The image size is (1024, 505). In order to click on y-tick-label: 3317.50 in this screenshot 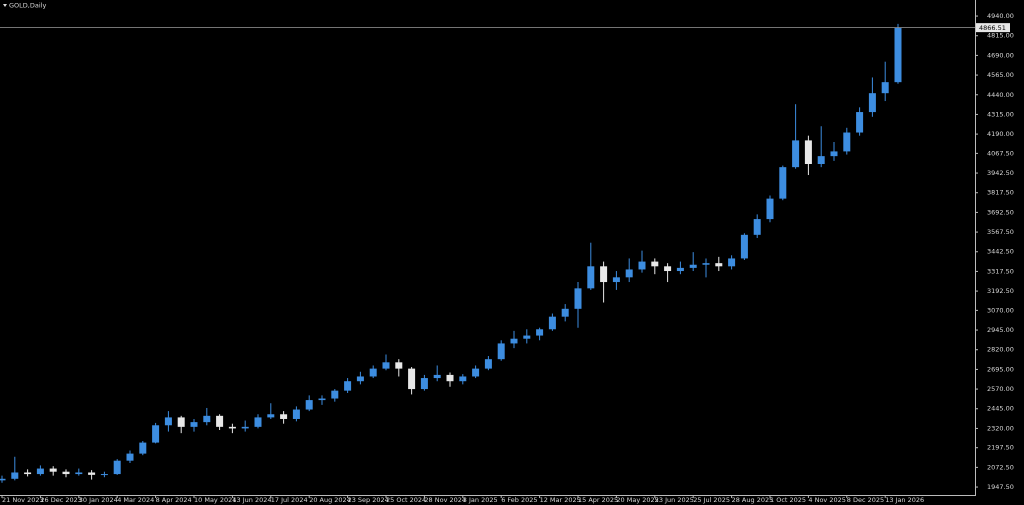, I will do `click(1000, 271)`.